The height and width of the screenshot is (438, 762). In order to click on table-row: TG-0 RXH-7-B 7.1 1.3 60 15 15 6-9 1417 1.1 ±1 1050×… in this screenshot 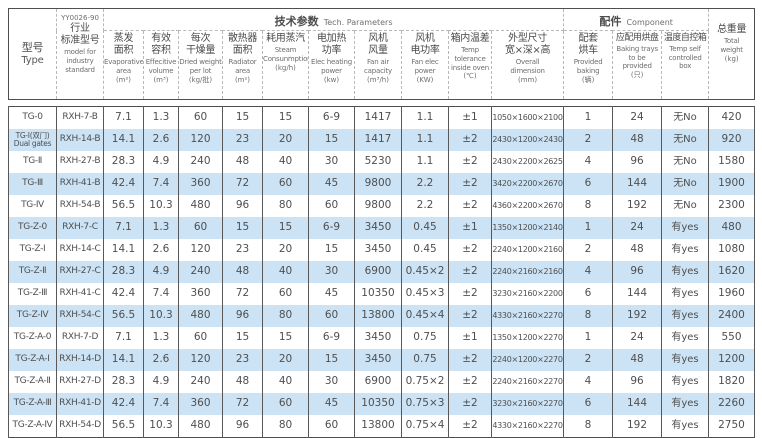, I will do `click(381, 117)`.